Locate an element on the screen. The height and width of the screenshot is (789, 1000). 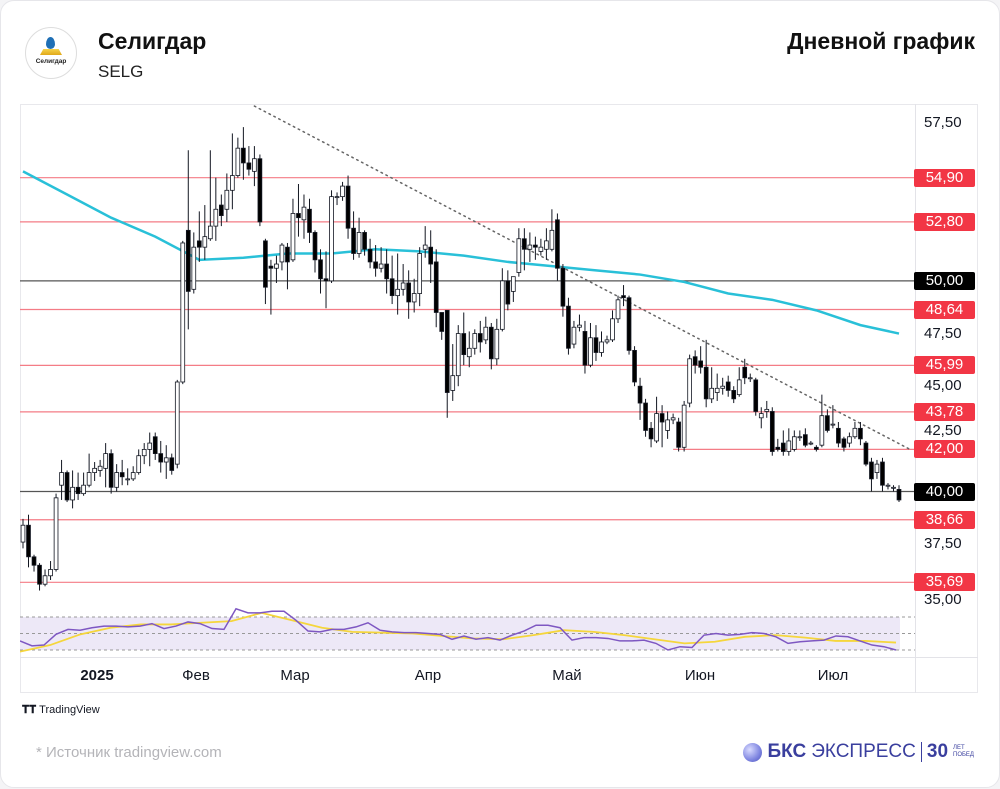
bks-orb-icon is located at coordinates (753, 752).